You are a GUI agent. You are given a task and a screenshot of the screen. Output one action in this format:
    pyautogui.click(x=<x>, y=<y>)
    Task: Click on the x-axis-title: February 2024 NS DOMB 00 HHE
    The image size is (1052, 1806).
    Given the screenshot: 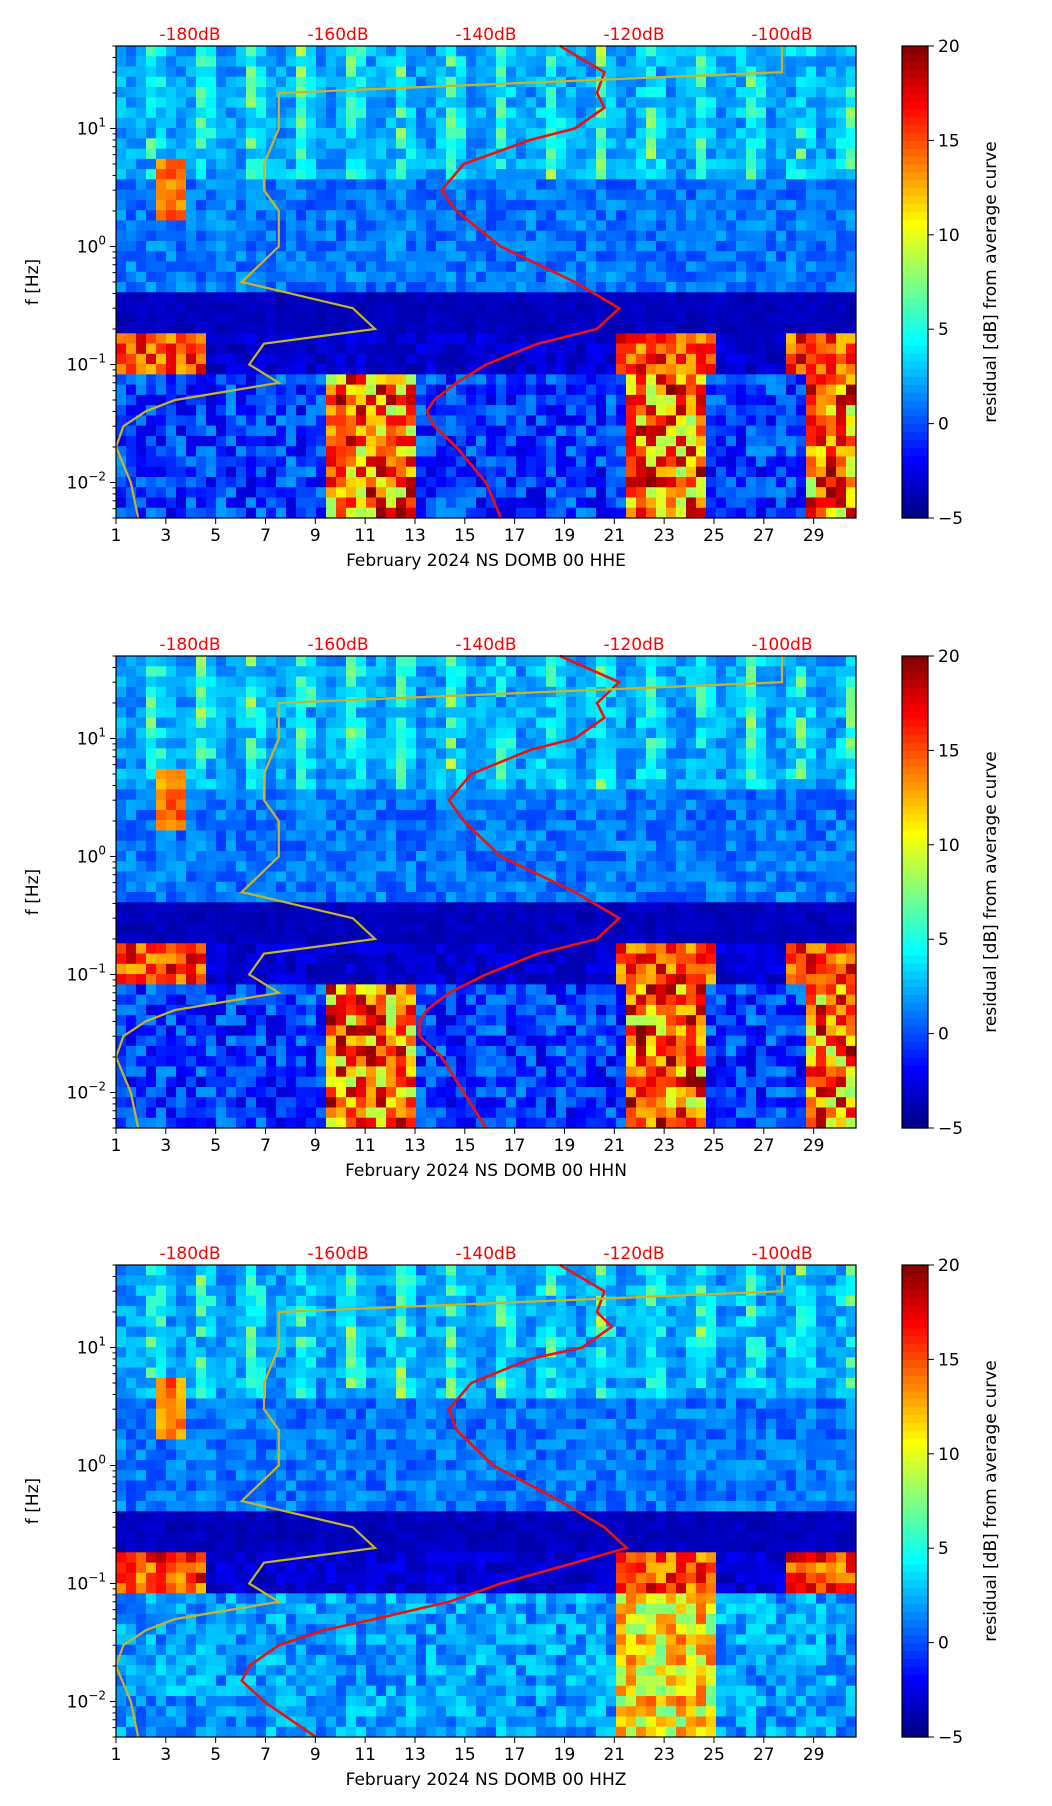 What is the action you would take?
    pyautogui.click(x=486, y=561)
    